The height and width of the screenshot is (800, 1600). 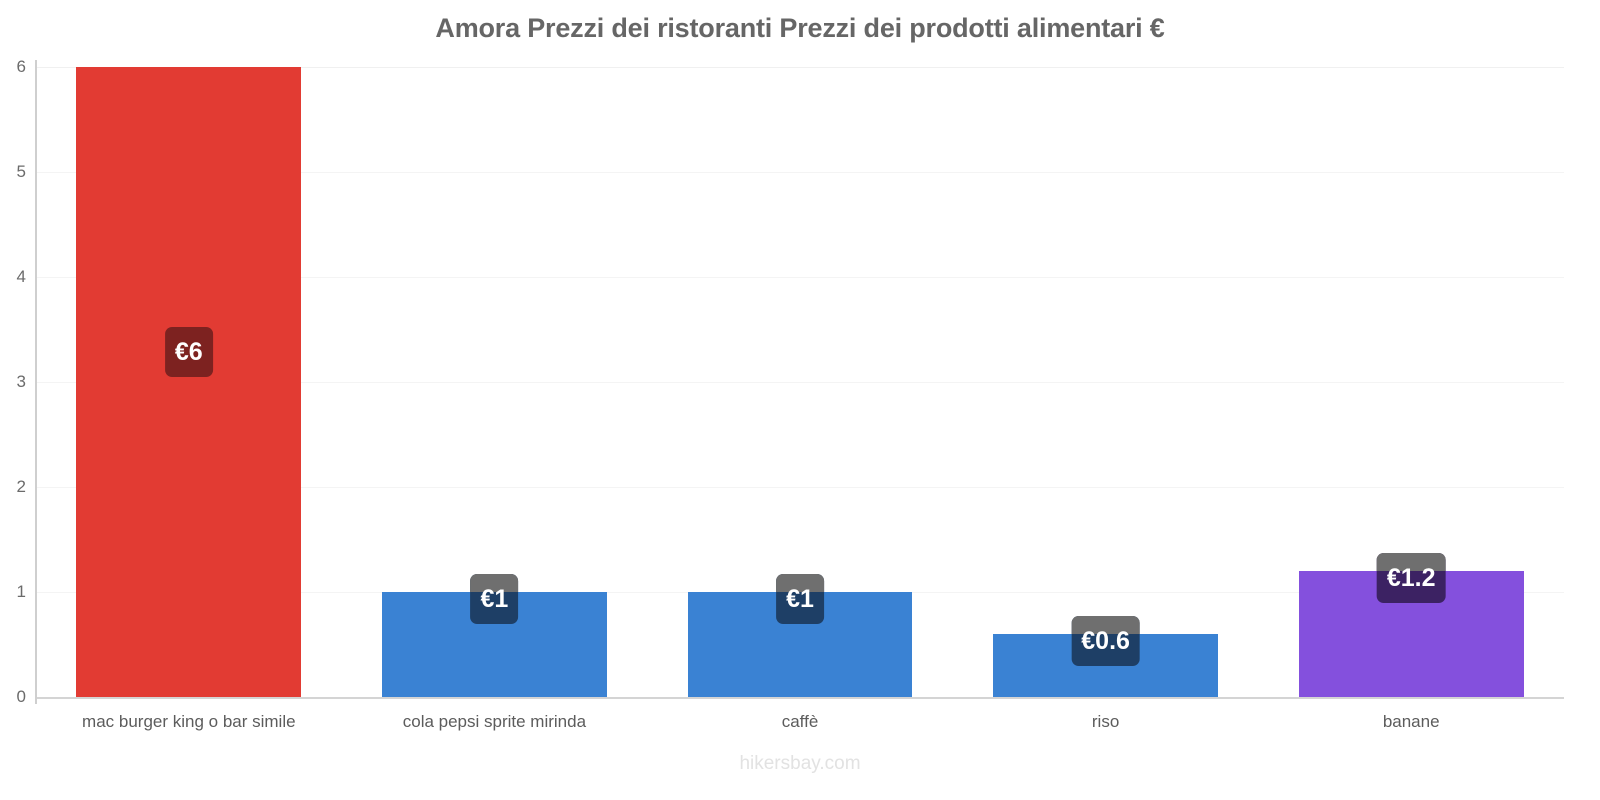 I want to click on y-axis-line, so click(x=36, y=382).